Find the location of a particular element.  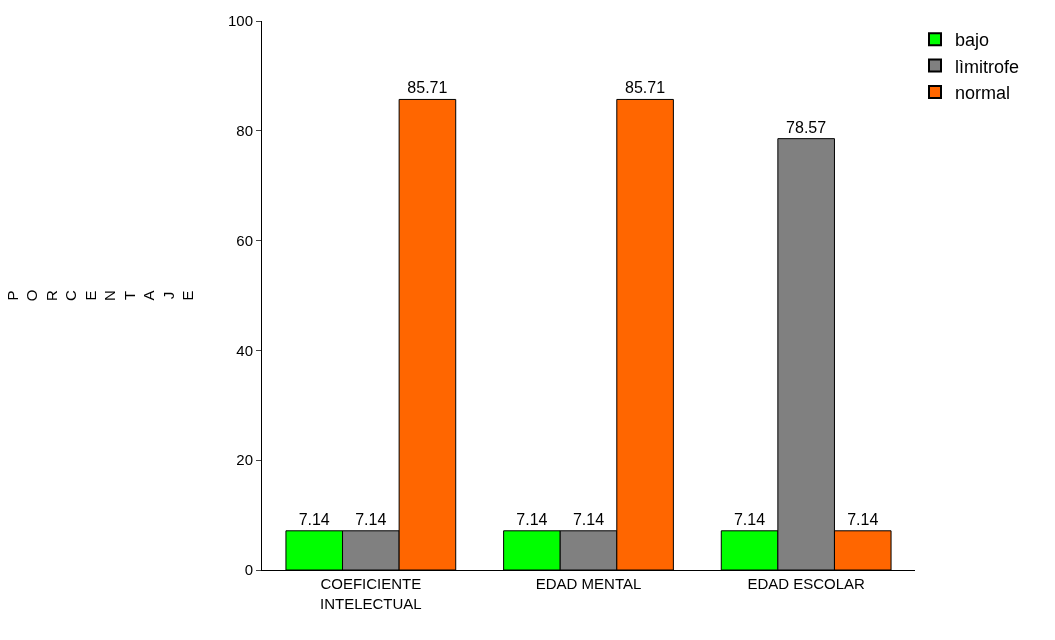

legend-label: lìmitrofe is located at coordinates (987, 66).